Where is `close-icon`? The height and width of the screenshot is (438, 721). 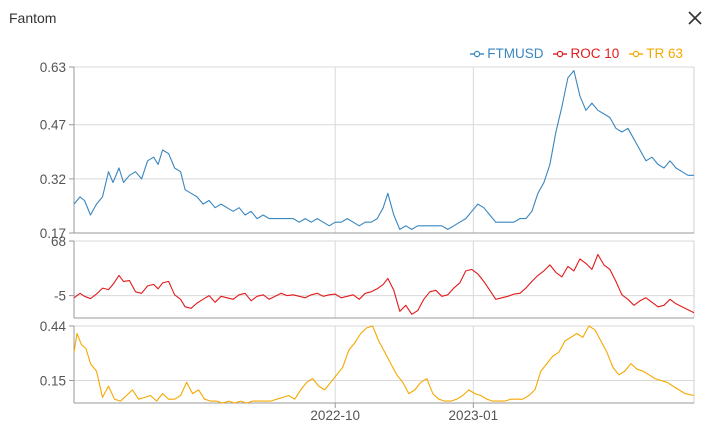
close-icon is located at coordinates (695, 18).